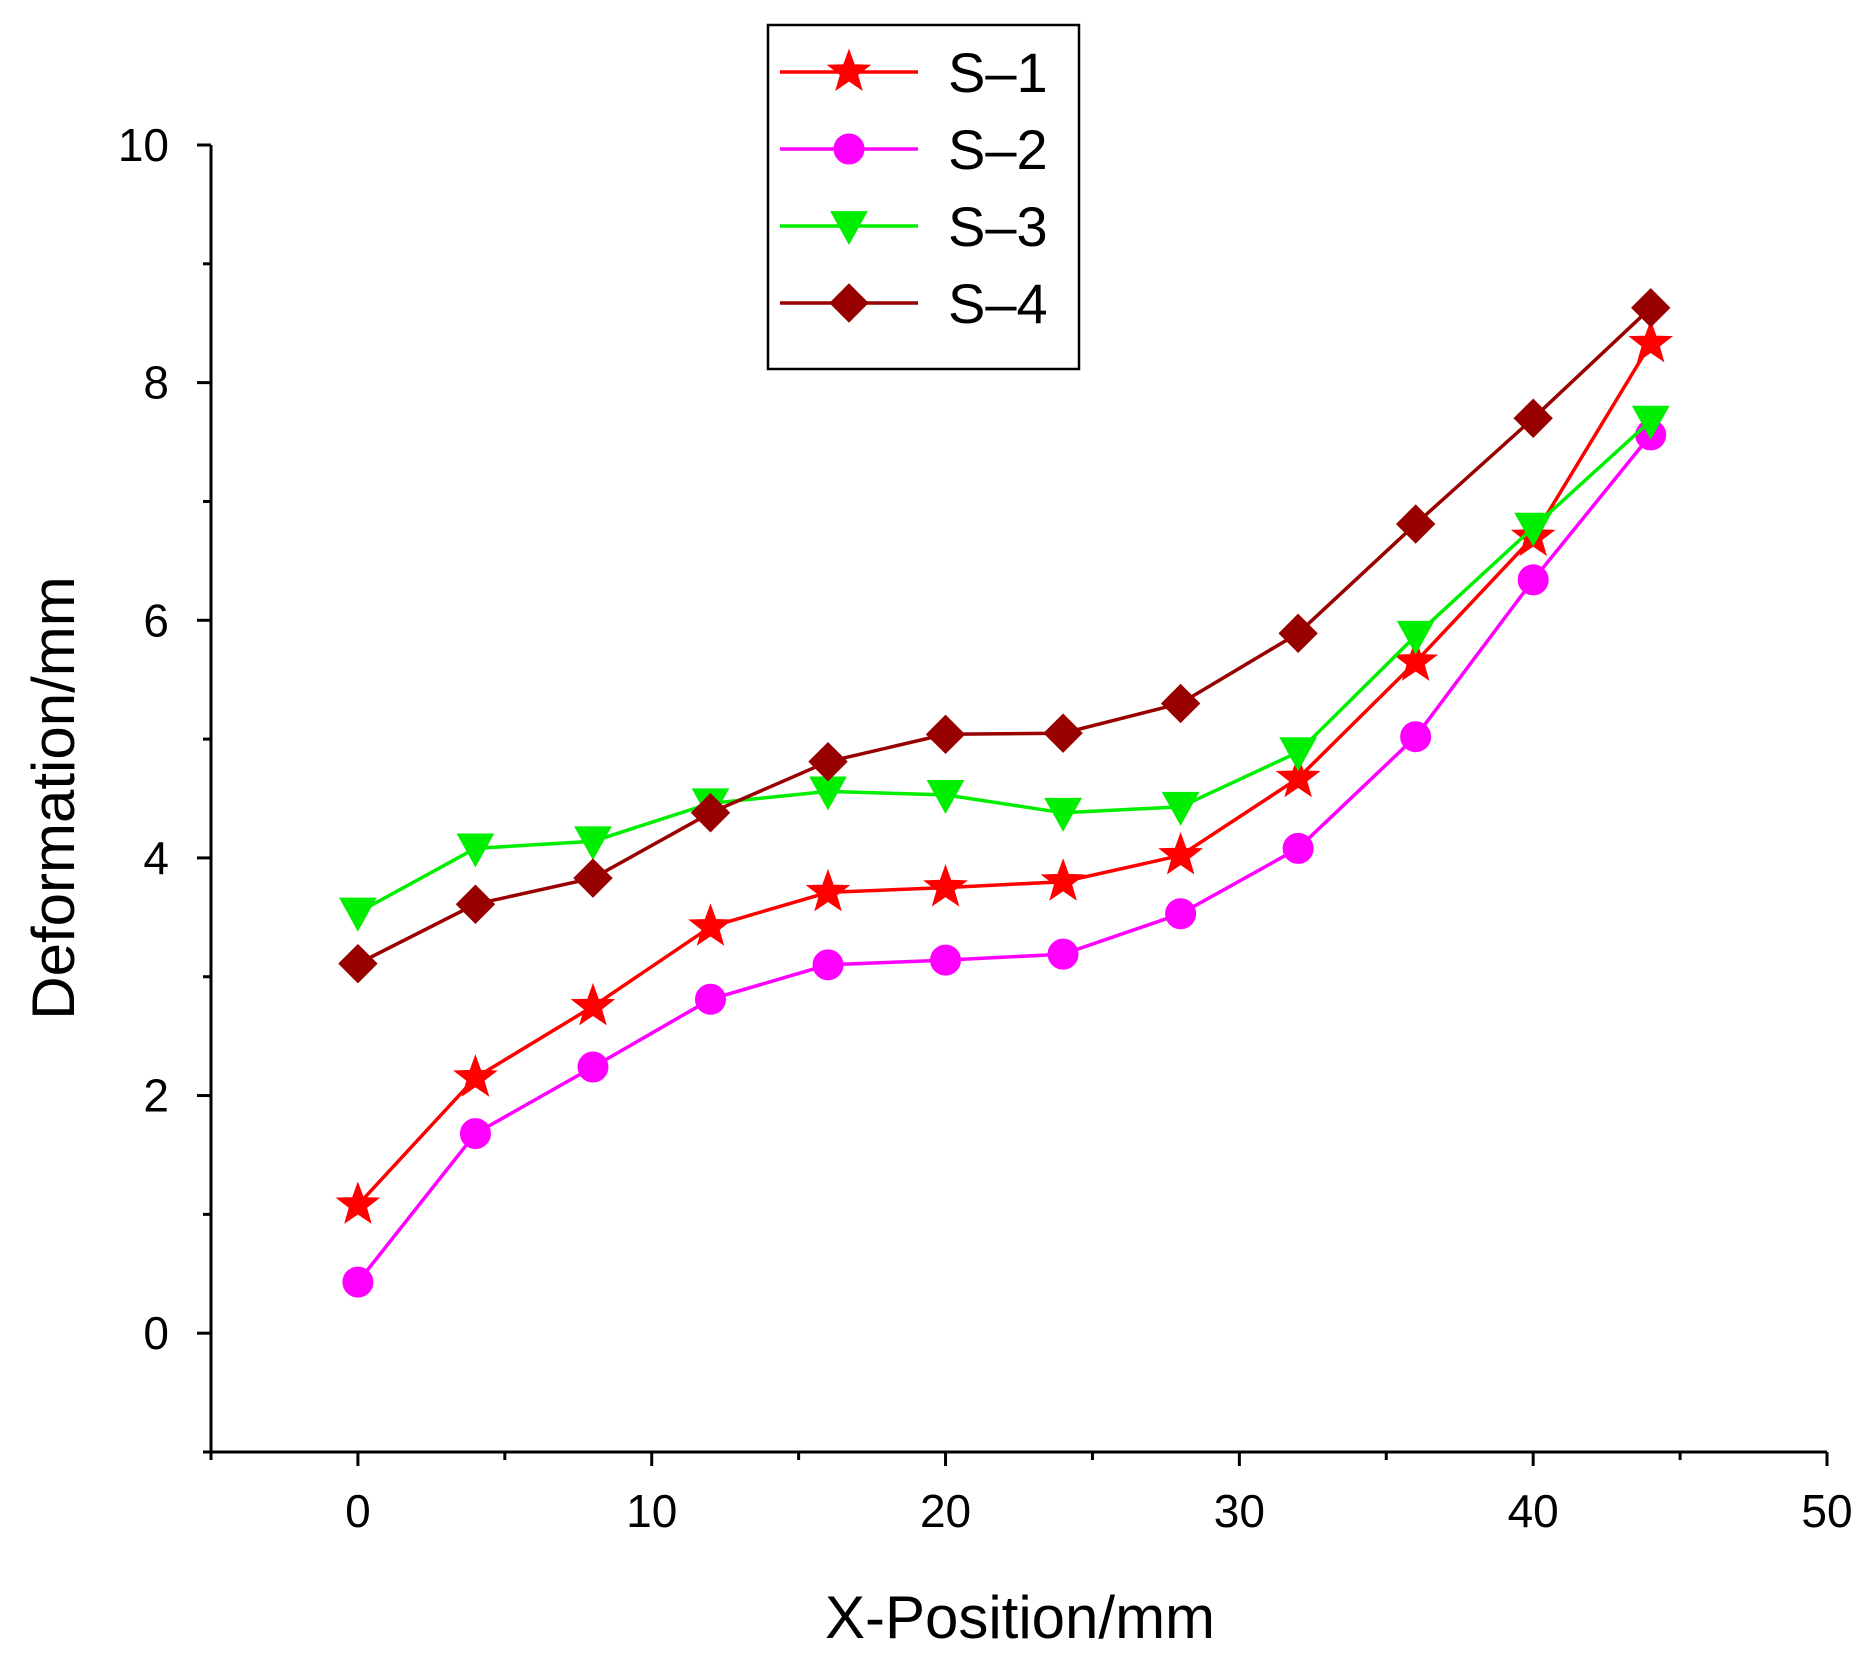 The width and height of the screenshot is (1867, 1664). I want to click on legend: S–1 S–2 S–3 S–4, so click(923, 197).